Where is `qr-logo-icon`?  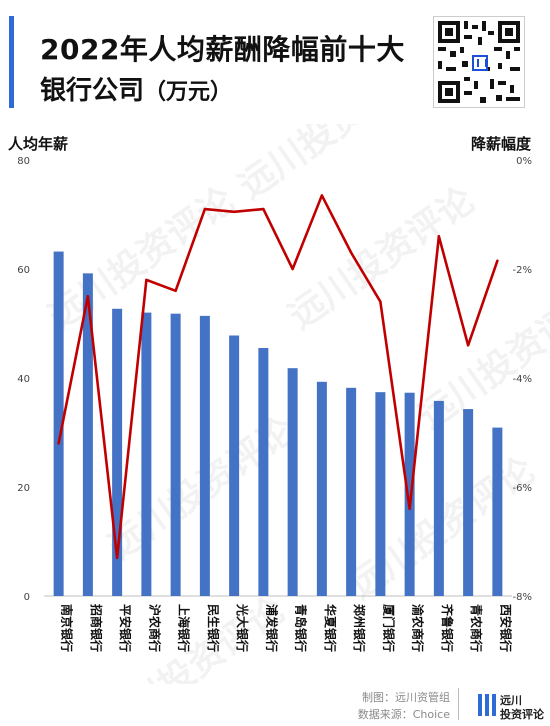
qr-logo-icon is located at coordinates (480, 63).